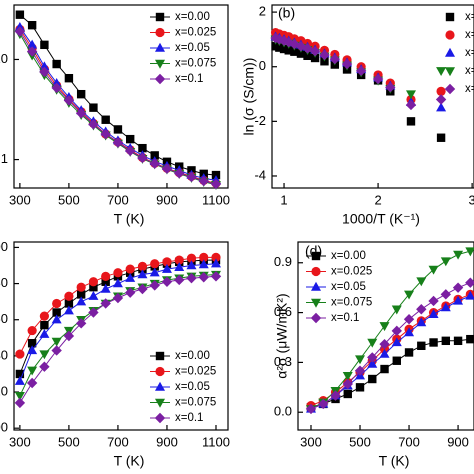 This screenshot has height=474, width=474. What do you see at coordinates (249, 97) in the screenshot?
I see `y-axis-title: ln (σ (S/cm))` at bounding box center [249, 97].